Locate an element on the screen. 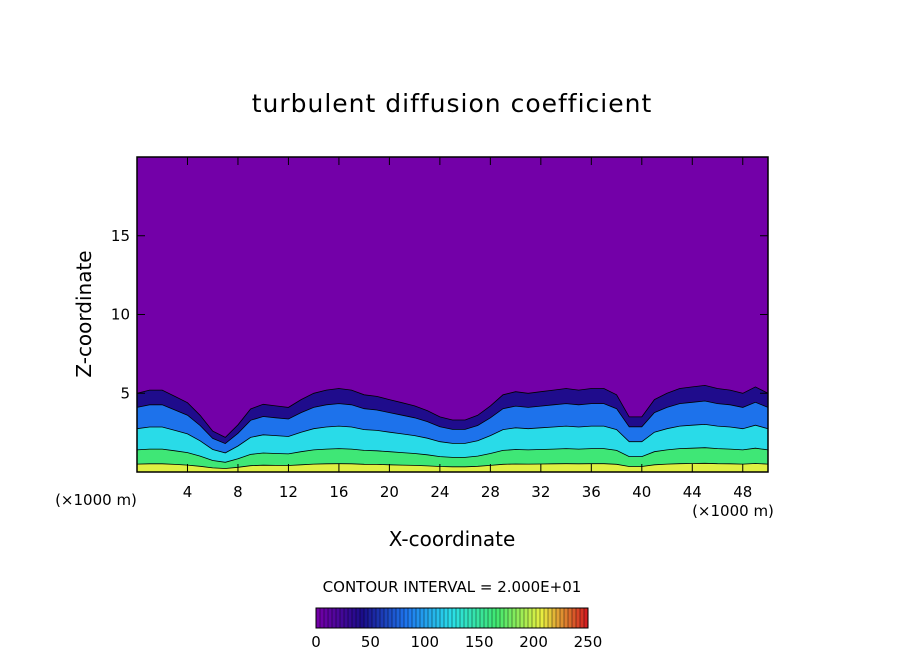 The width and height of the screenshot is (904, 654). colorbar-tick-label: 250 is located at coordinates (588, 642).